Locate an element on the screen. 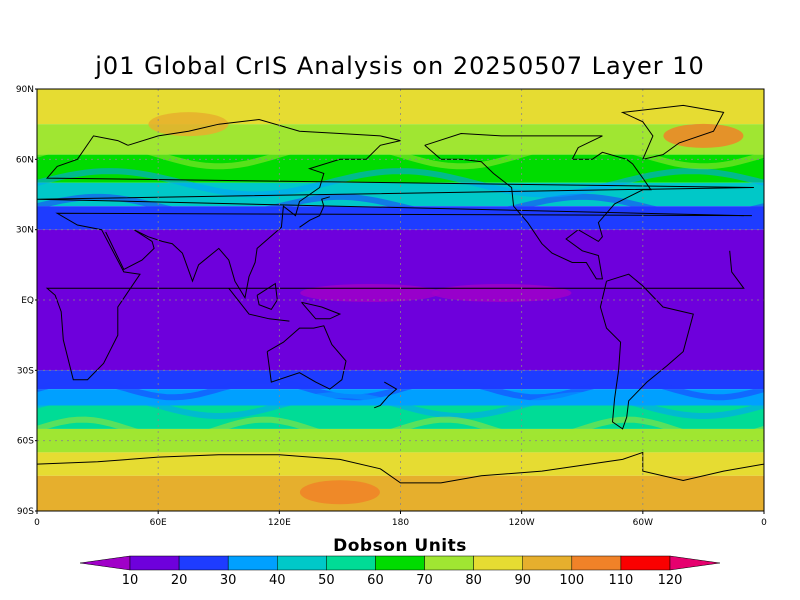 The image size is (800, 600). lon-labels: 0 60E 120E 180 120W 60W 0 is located at coordinates (400, 519).